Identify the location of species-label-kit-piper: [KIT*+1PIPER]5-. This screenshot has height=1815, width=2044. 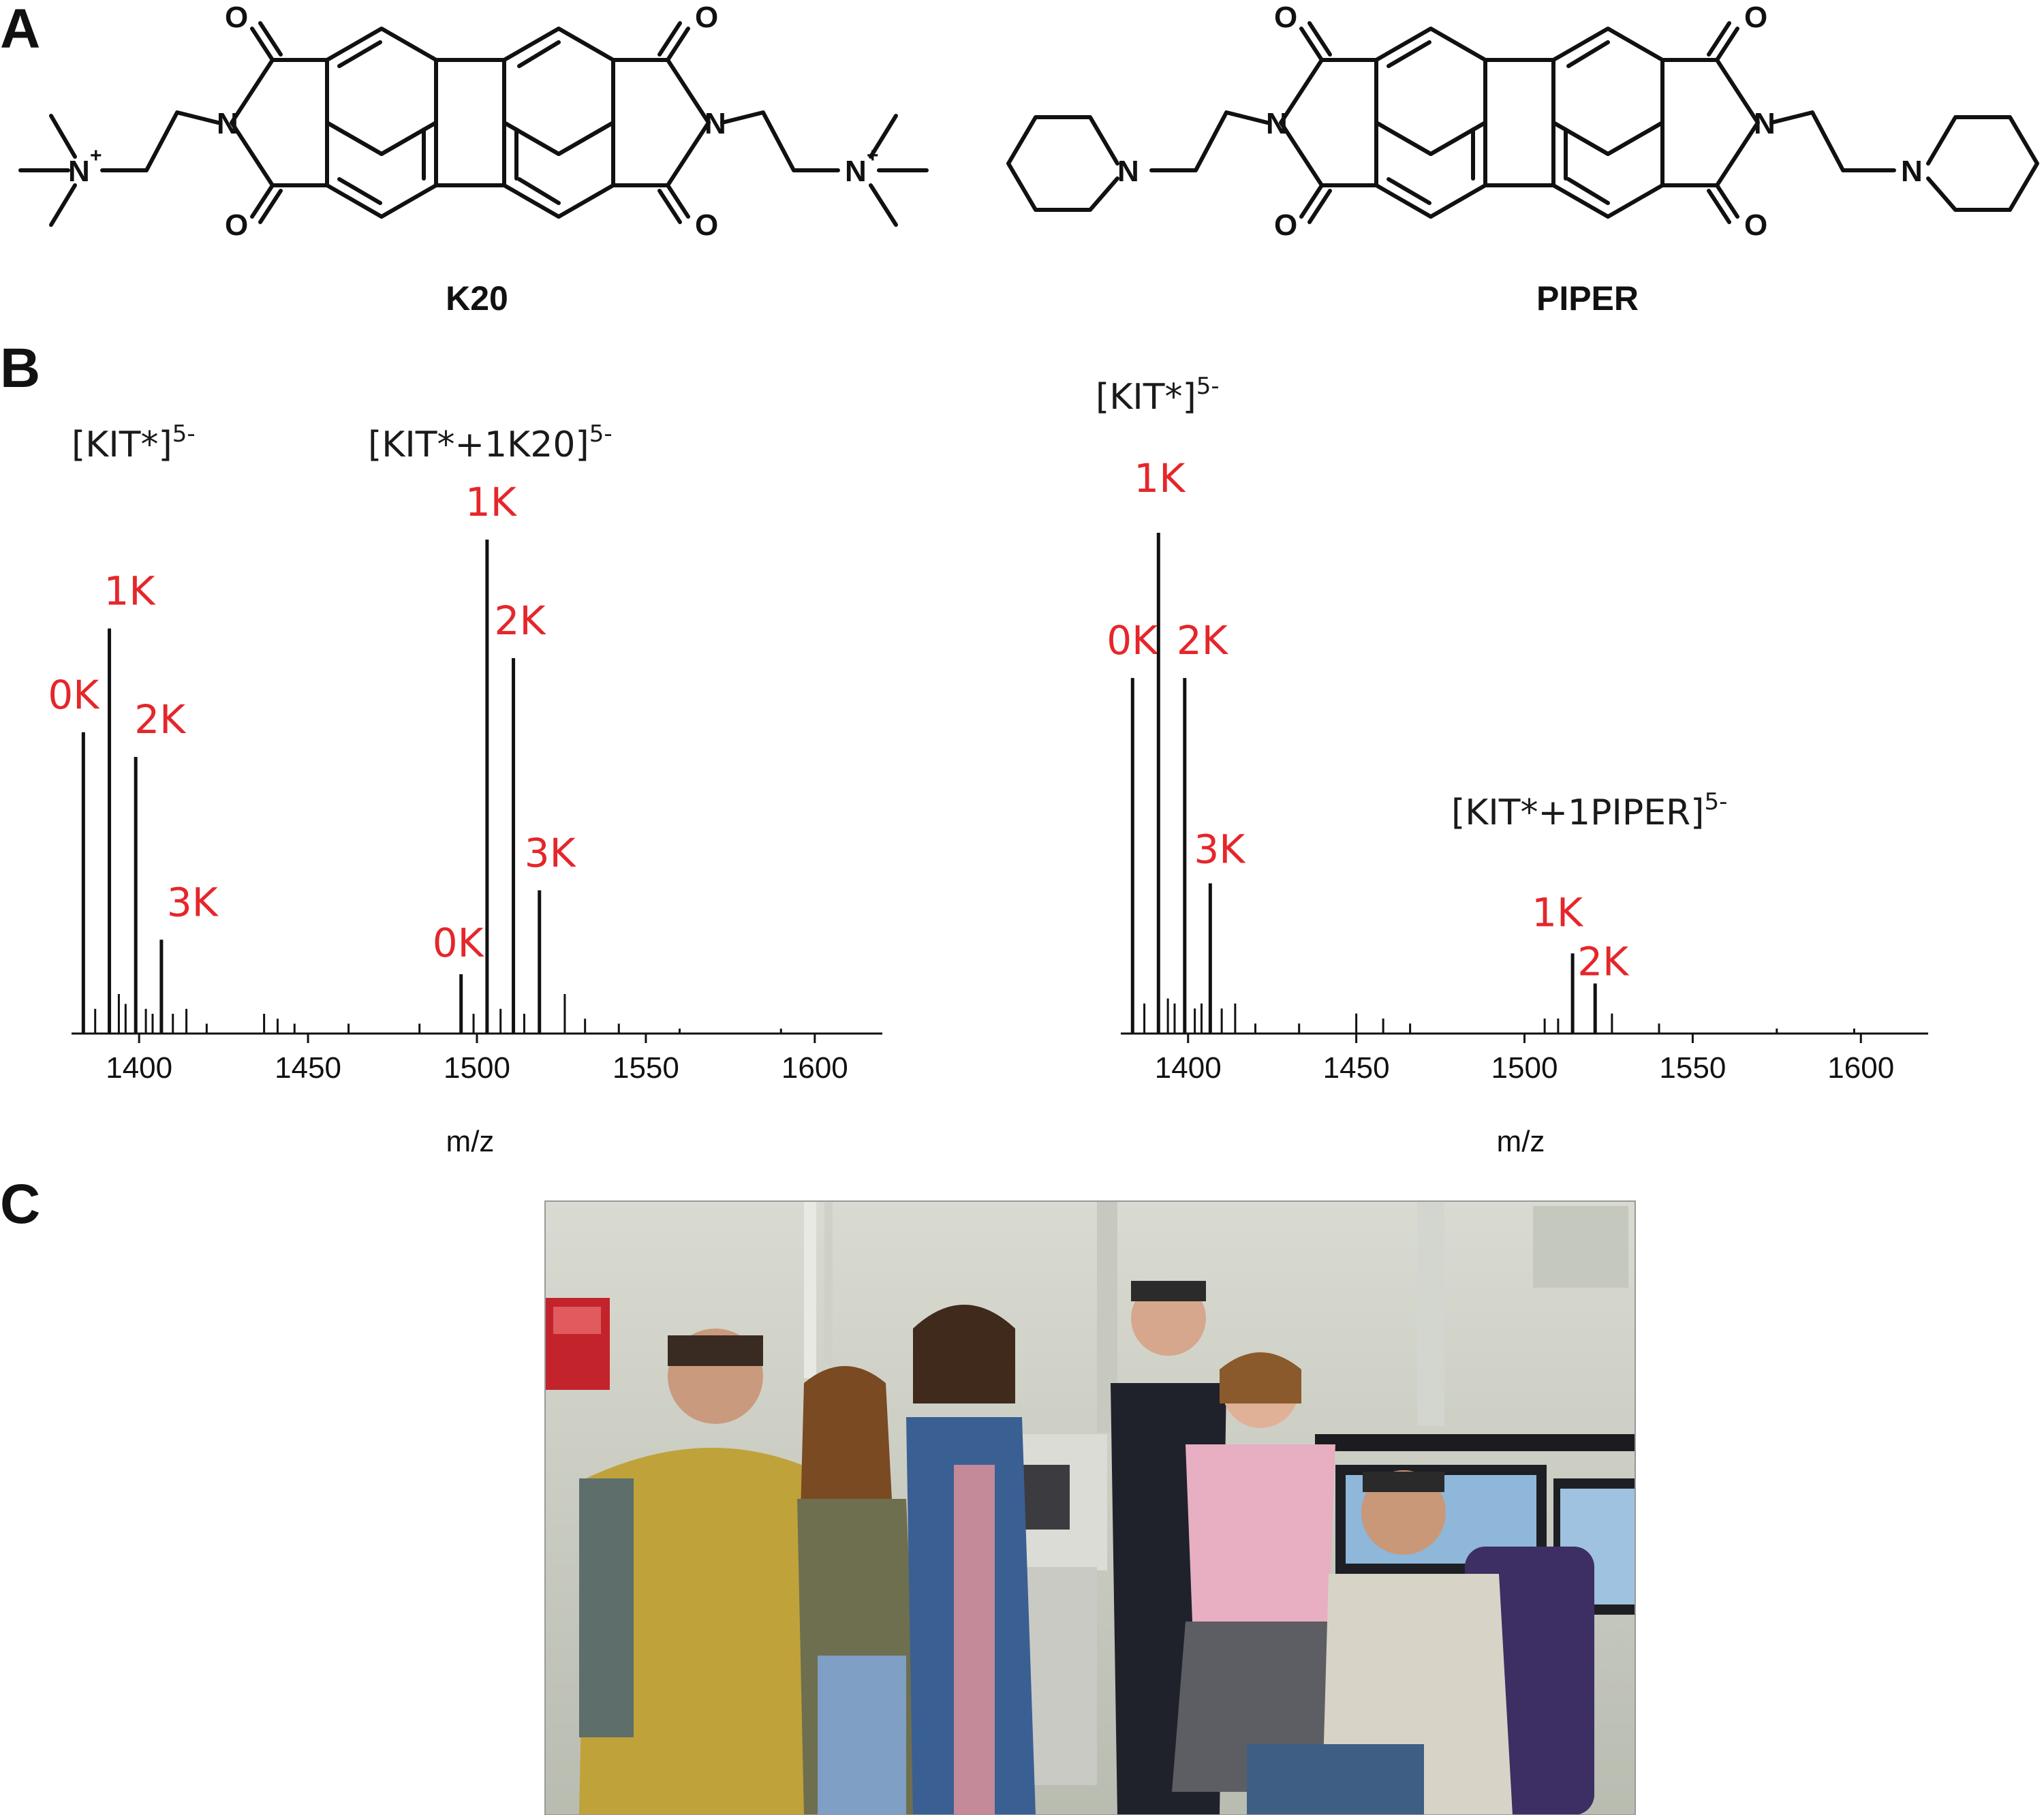
(1589, 810).